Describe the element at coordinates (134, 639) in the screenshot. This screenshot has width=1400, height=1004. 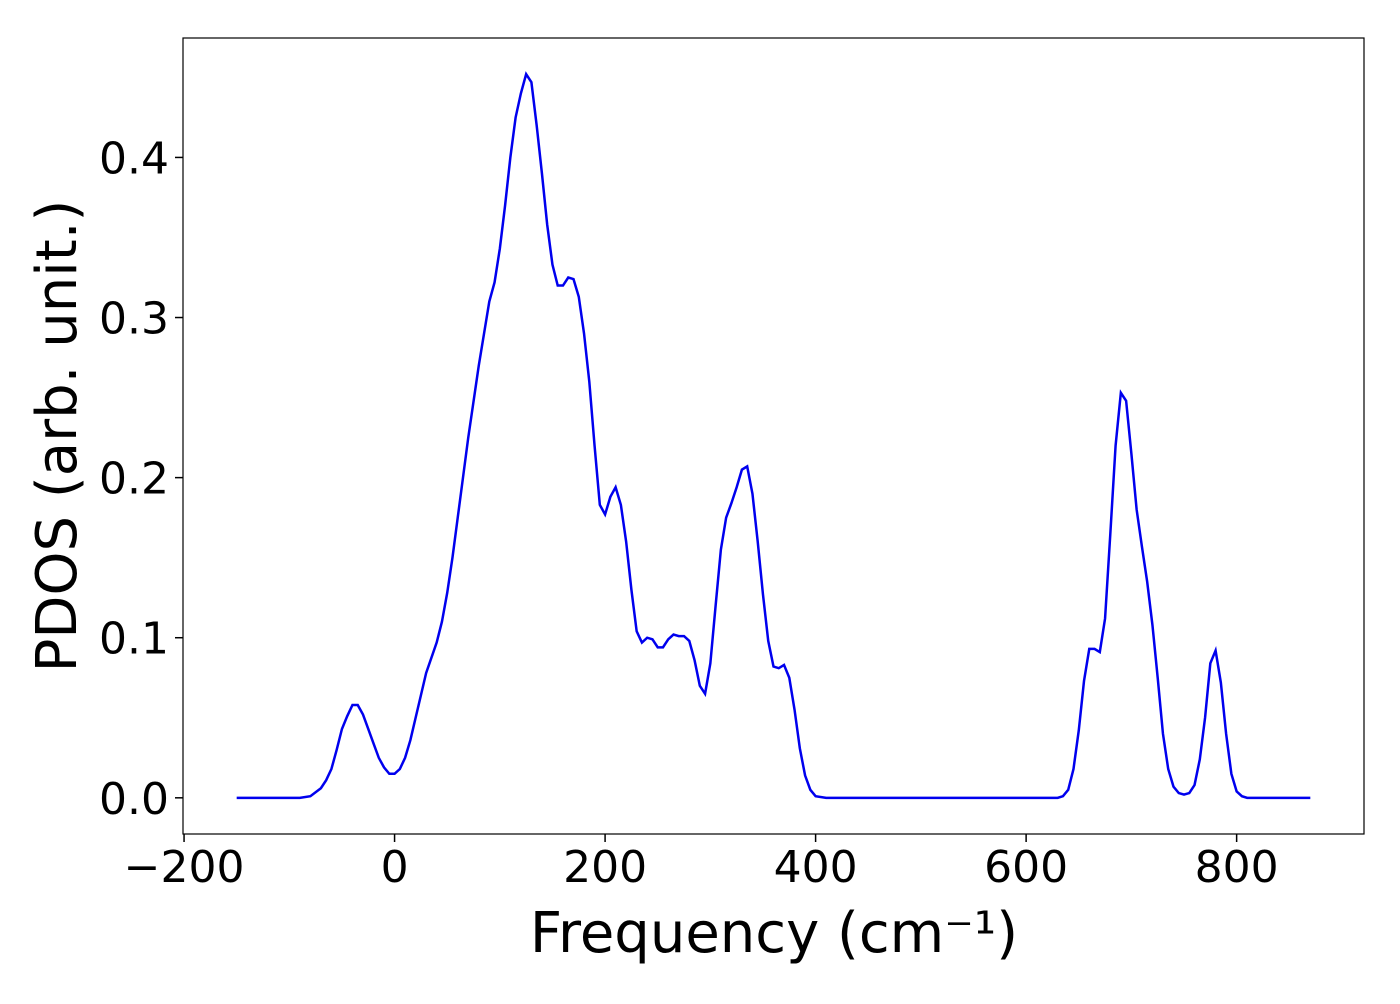
I see `y-tick-label: 0.1` at that location.